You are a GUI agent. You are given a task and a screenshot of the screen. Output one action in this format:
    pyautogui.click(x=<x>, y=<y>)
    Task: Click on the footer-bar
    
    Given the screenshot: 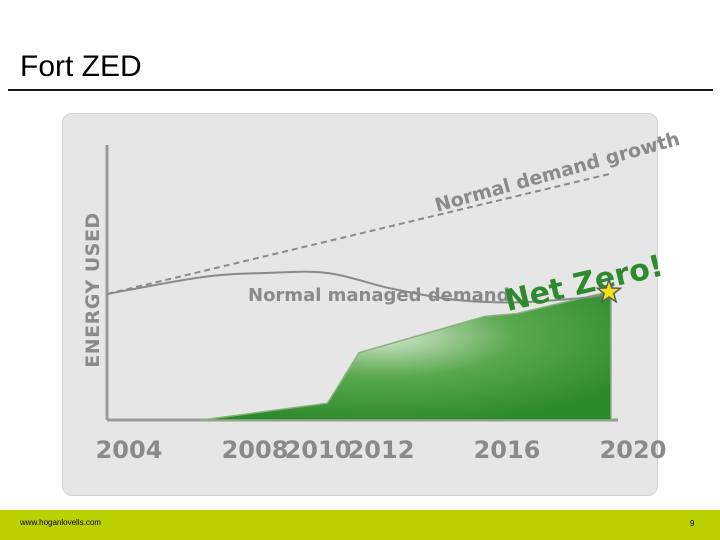 What is the action you would take?
    pyautogui.click(x=360, y=525)
    